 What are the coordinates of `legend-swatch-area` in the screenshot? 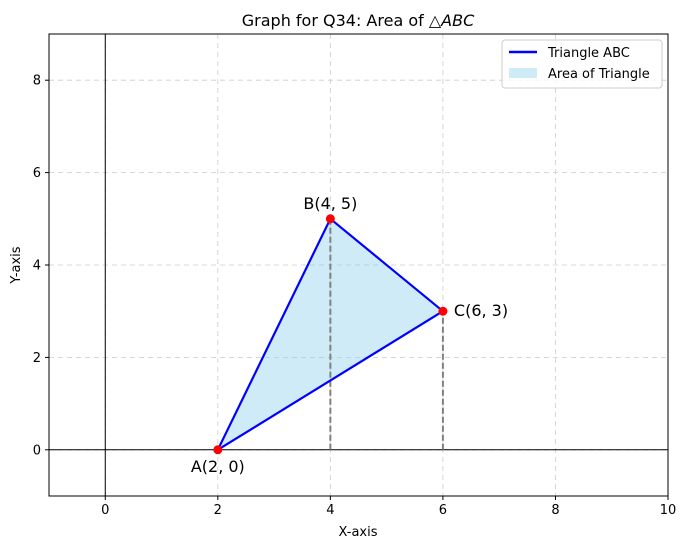 It's located at (523, 73).